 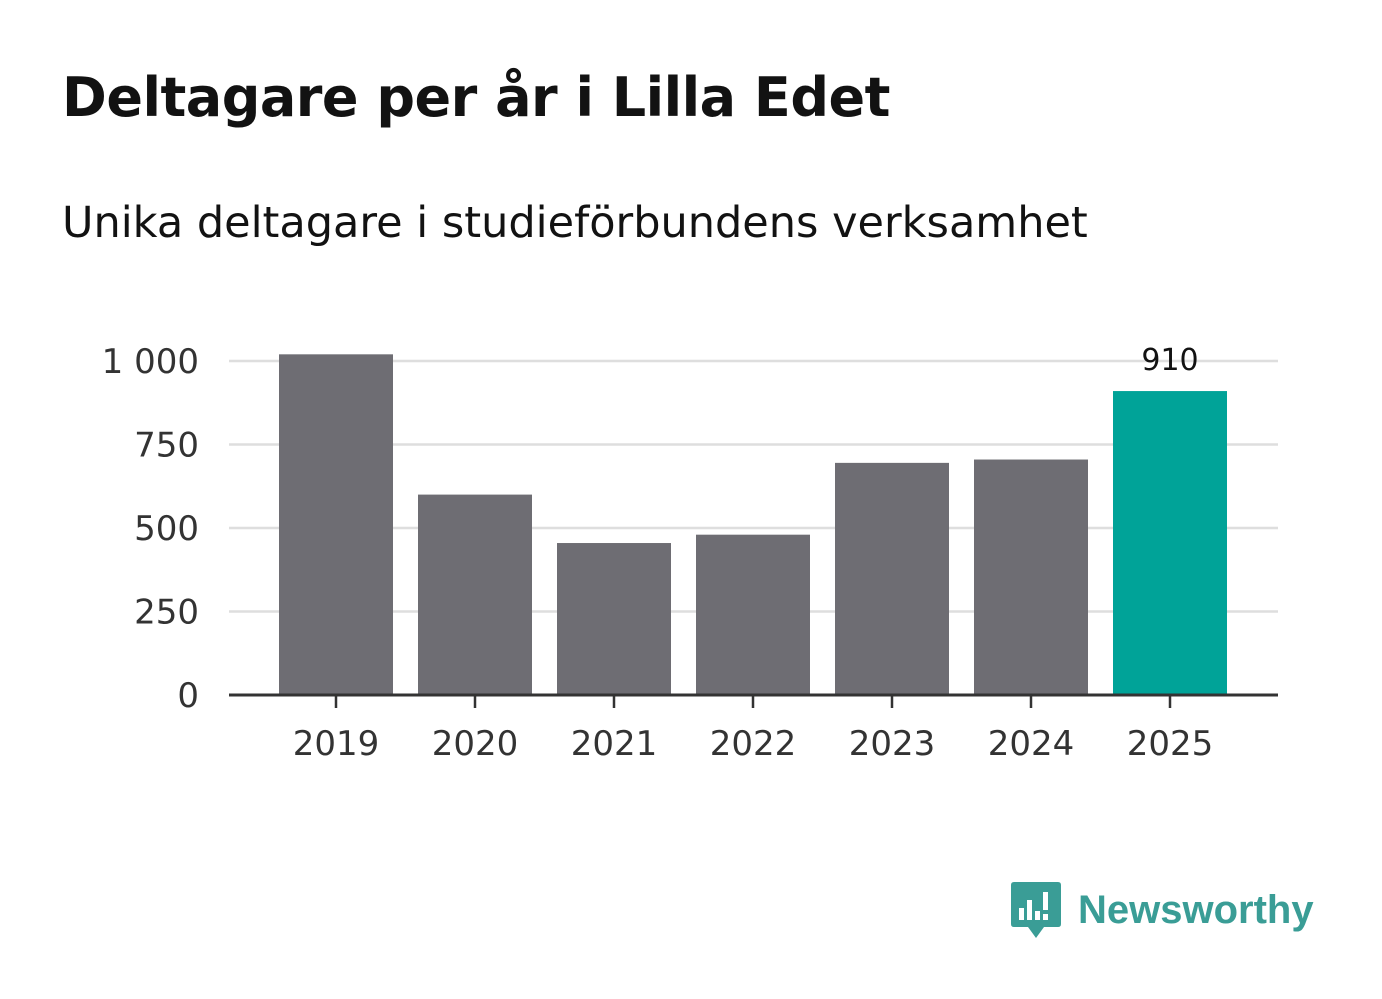 I want to click on x-axis-ticks: 2019 2020 2021 2022 2023 2024 2025, so click(x=753, y=729).